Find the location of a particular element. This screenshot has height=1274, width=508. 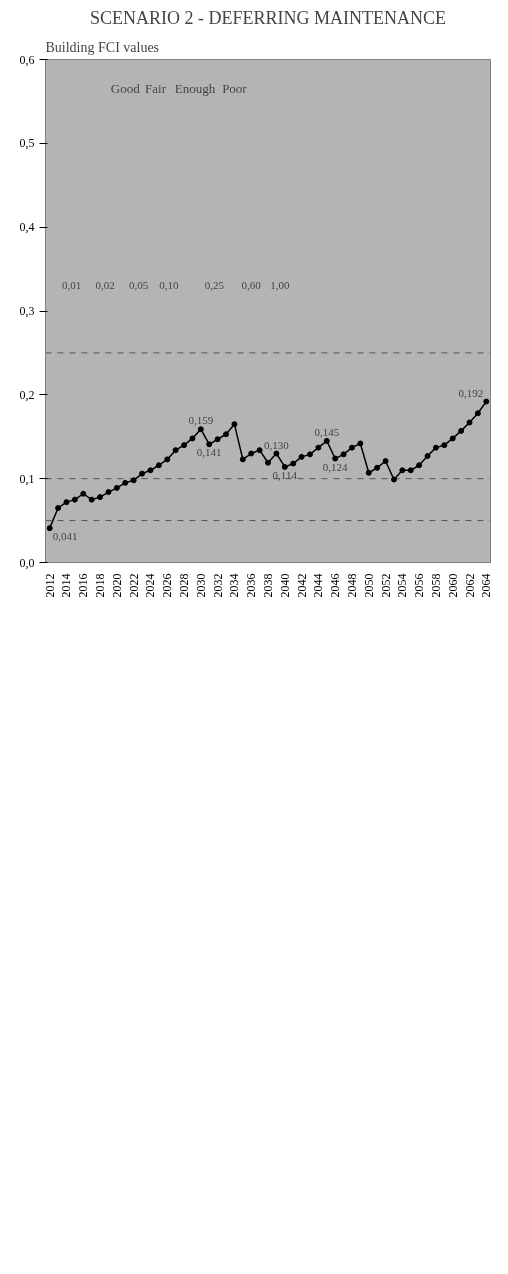

y-tick-label: 0,6 is located at coordinates (27, 59).